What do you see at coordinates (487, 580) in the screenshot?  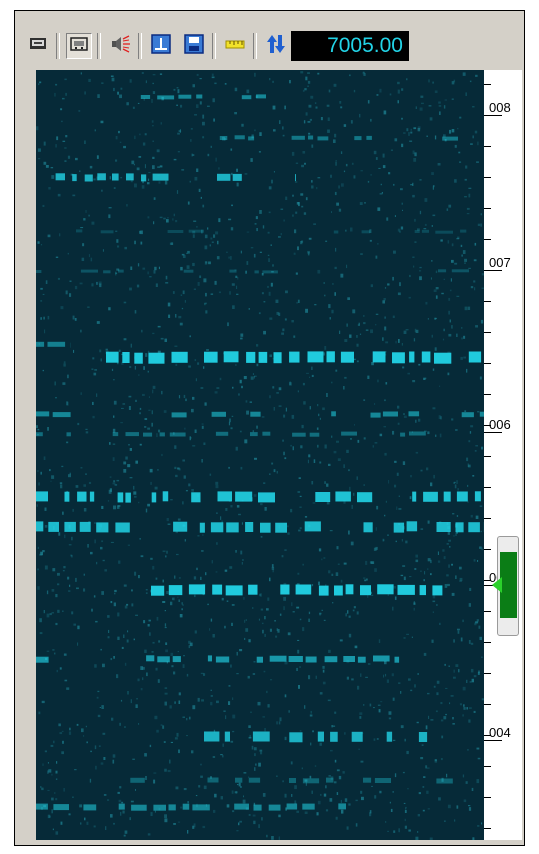 I see `scale-tick` at bounding box center [487, 580].